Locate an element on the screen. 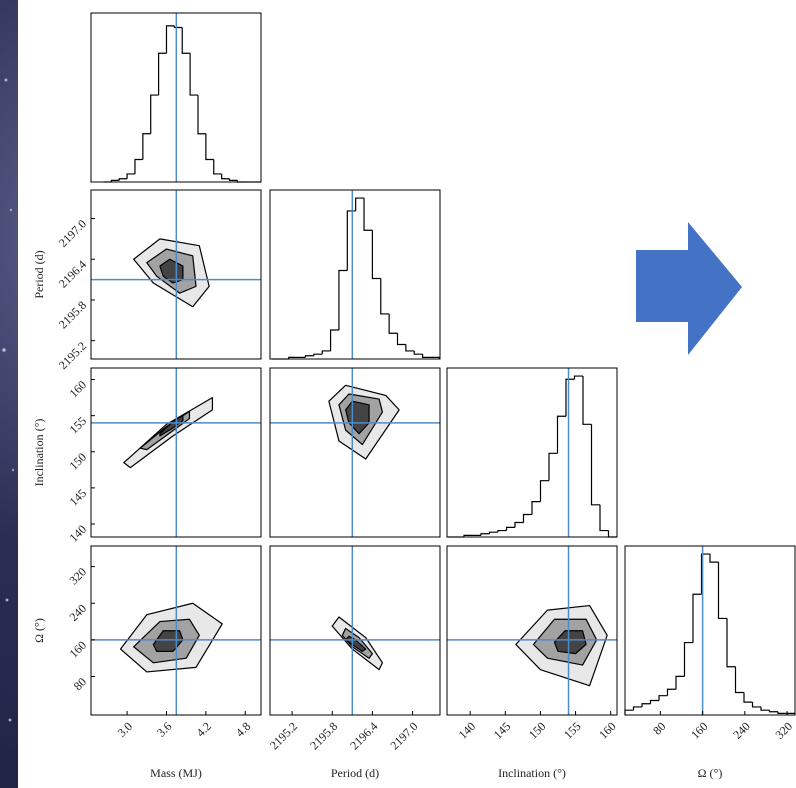 This screenshot has height=788, width=796. x-tick-label: 2195.2 is located at coordinates (283, 735).